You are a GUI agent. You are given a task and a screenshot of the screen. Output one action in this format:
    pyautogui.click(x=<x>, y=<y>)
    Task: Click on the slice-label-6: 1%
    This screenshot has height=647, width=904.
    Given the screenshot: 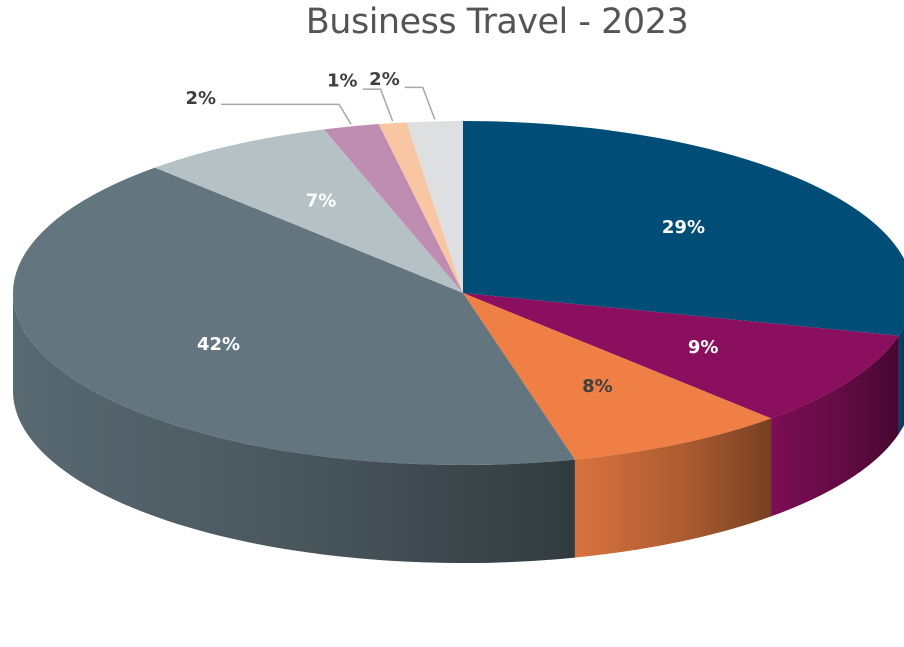 What is the action you would take?
    pyautogui.click(x=342, y=81)
    